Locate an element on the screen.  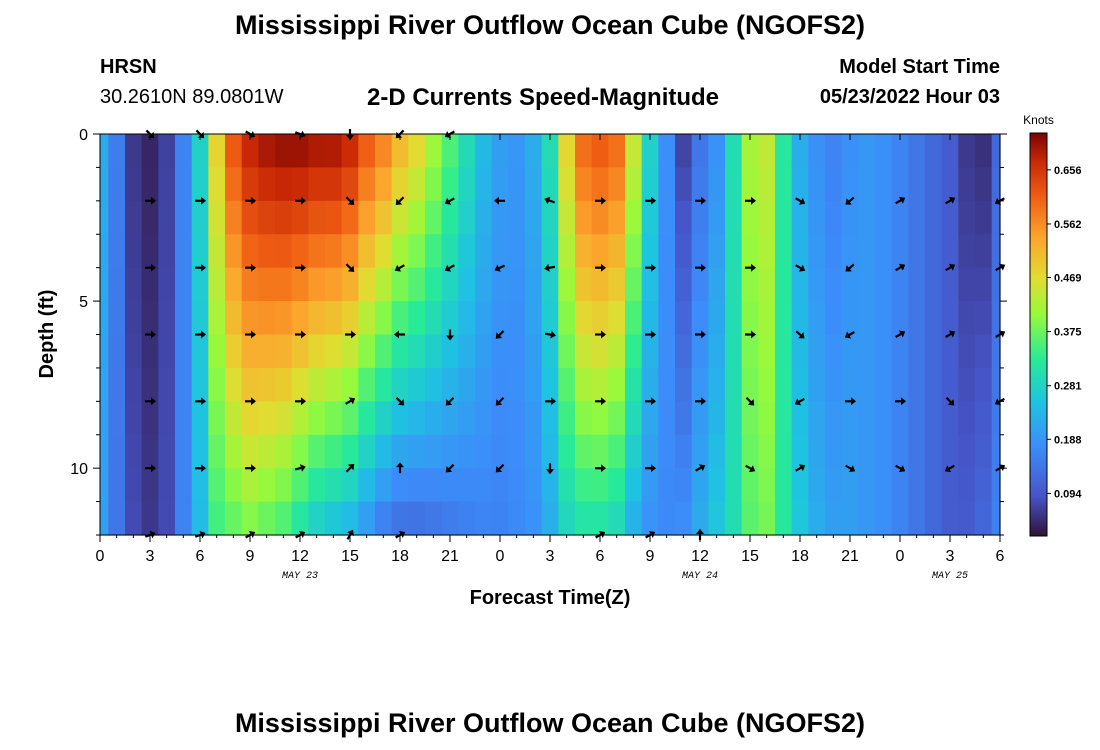
model-start-label: Model Start Time is located at coordinates (919, 67).